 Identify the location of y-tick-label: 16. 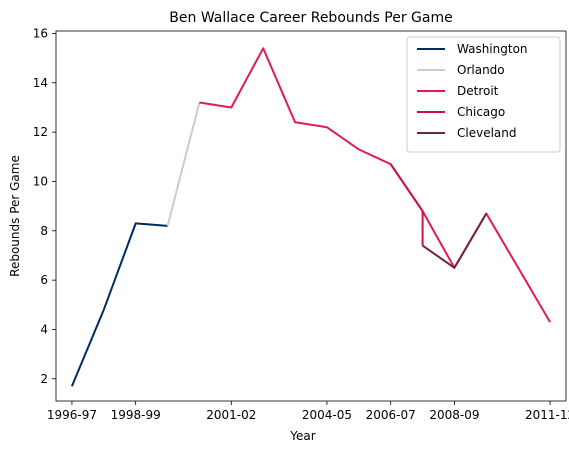
(40, 33).